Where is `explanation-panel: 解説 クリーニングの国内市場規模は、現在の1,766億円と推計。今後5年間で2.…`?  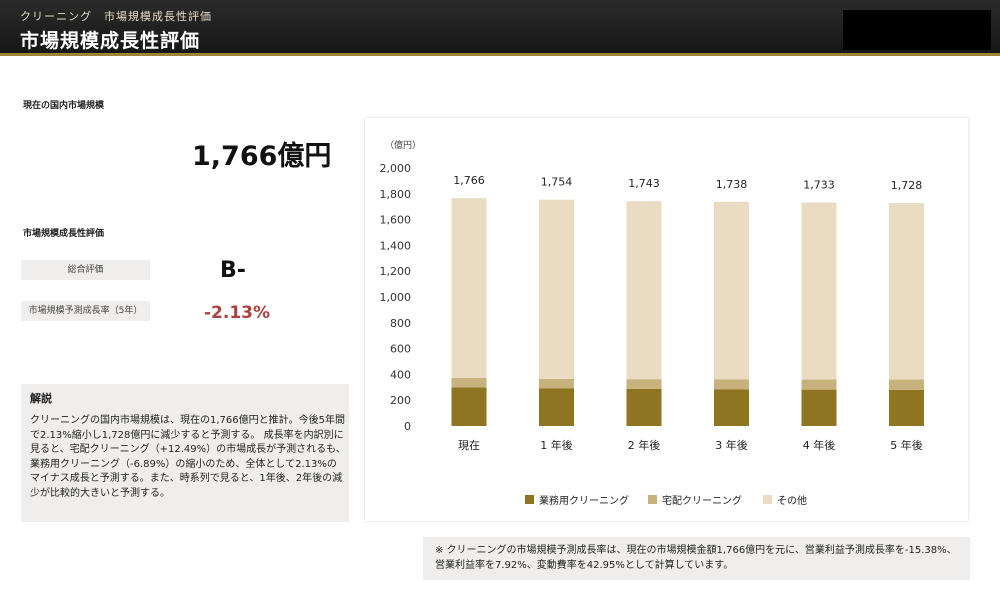 explanation-panel: 解説 クリーニングの国内市場規模は、現在の1,766億円と推計。今後5年間で2.… is located at coordinates (185, 453).